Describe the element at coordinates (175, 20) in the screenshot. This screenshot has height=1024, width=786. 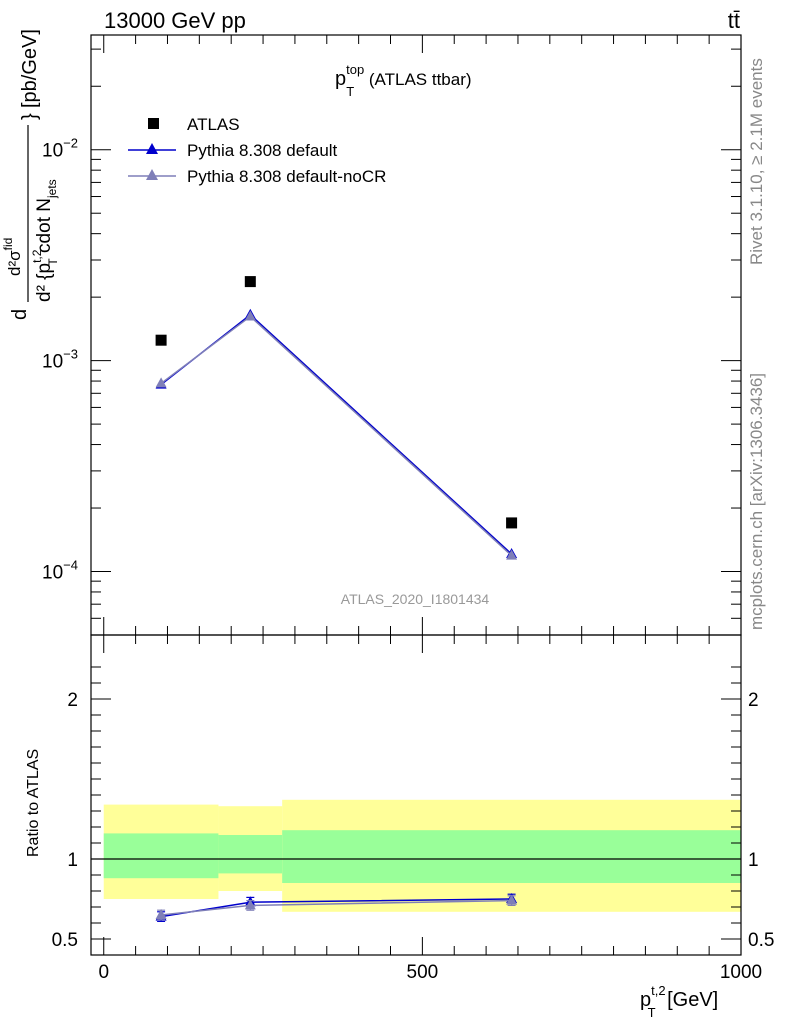
I see `energy-label: 13000 GeV pp` at that location.